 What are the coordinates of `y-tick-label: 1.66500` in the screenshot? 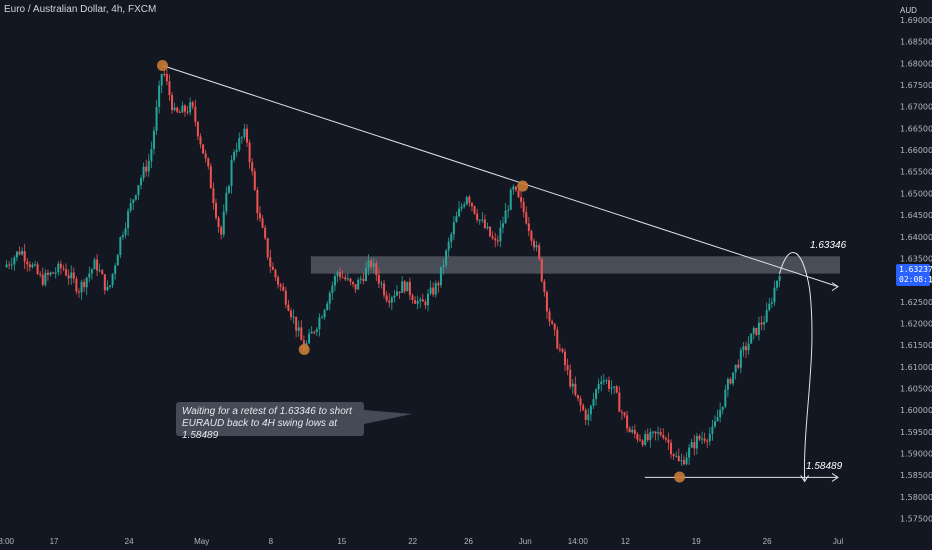 It's located at (916, 128).